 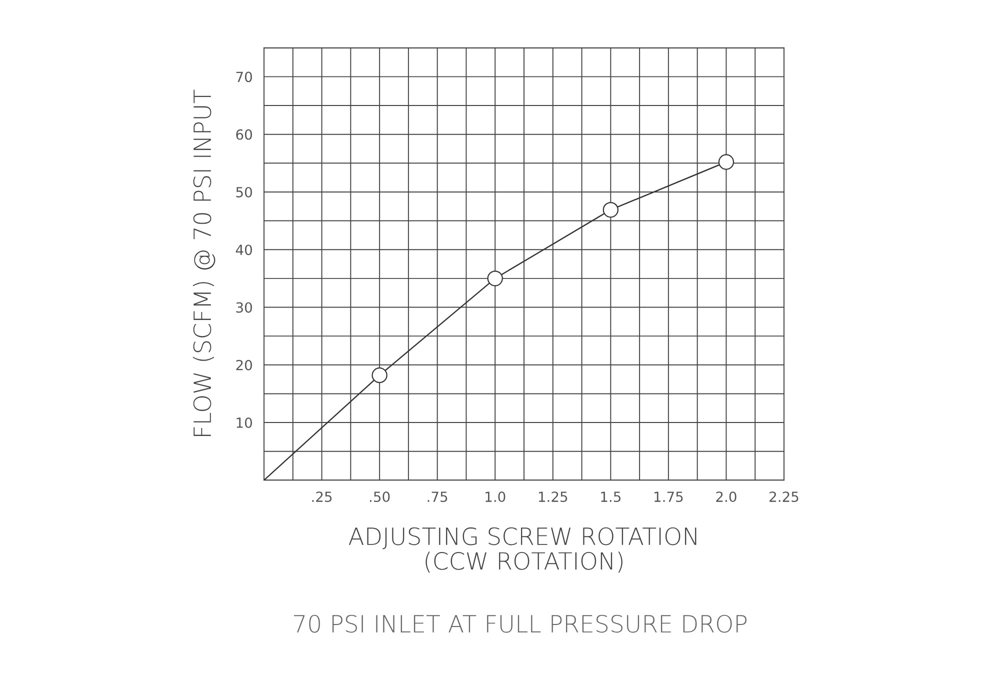 What do you see at coordinates (496, 497) in the screenshot?
I see `x-tick-label: 1.0` at bounding box center [496, 497].